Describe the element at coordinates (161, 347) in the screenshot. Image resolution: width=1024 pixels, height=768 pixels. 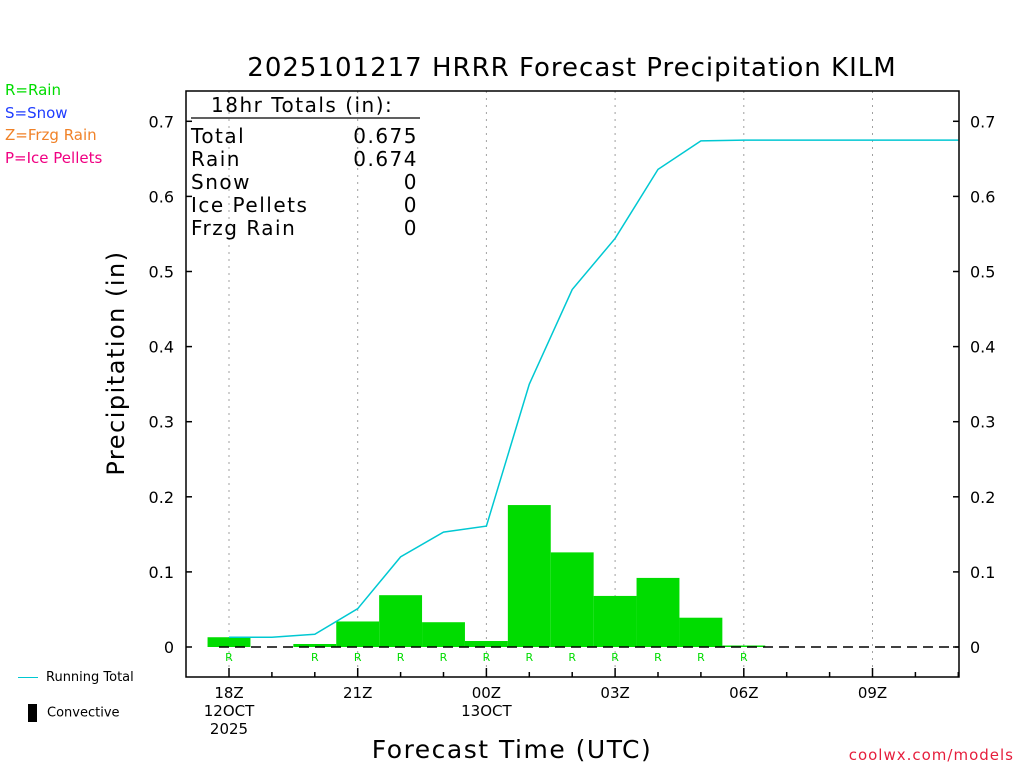
I see `y-tick-label-left: 0.4` at that location.